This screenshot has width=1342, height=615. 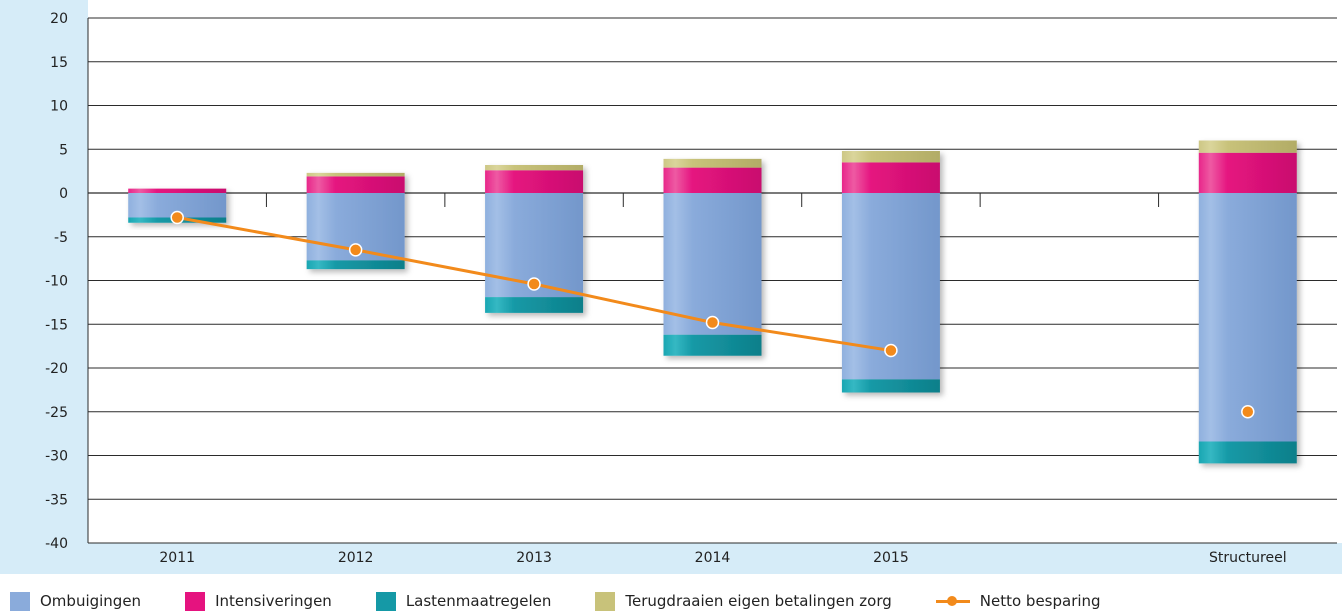 I want to click on y-tick-label: 20, so click(x=59, y=19).